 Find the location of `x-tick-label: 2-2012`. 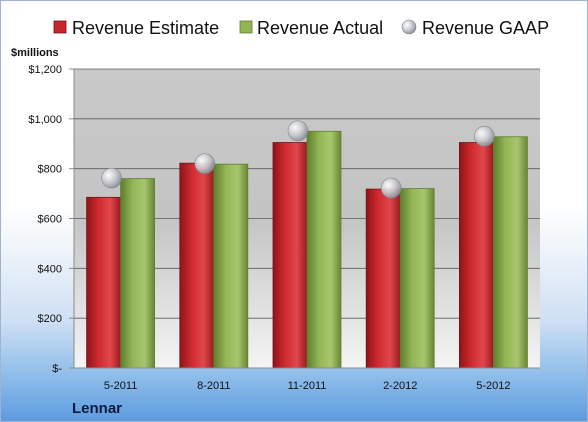

x-tick-label: 2-2012 is located at coordinates (400, 386).